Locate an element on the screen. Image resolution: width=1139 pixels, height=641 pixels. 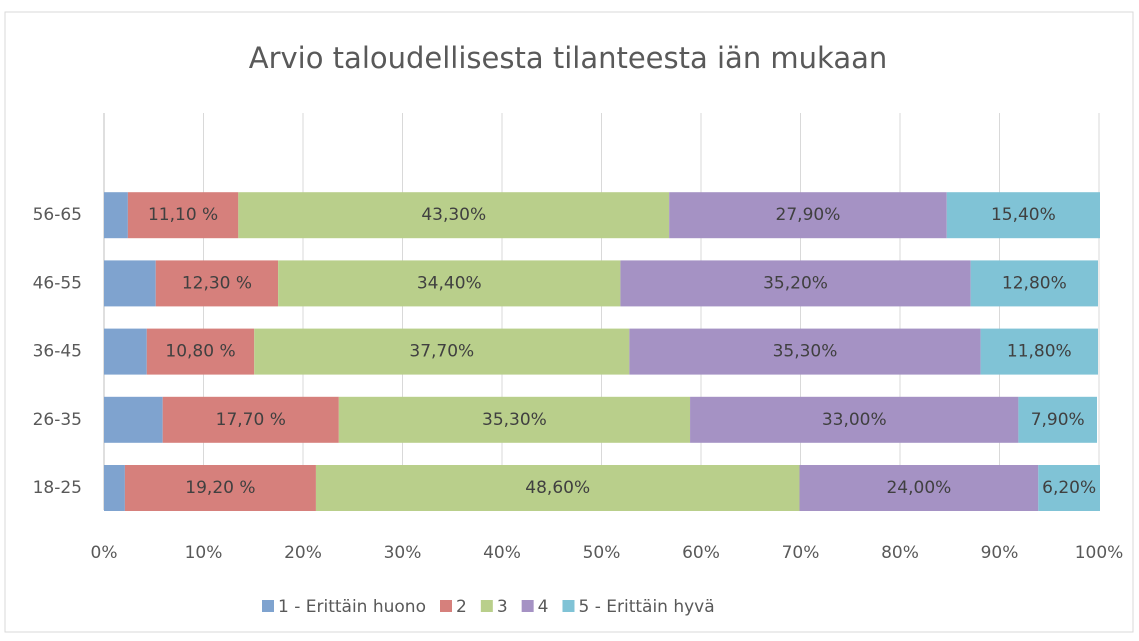
x-tick-label: 30% is located at coordinates (403, 553).